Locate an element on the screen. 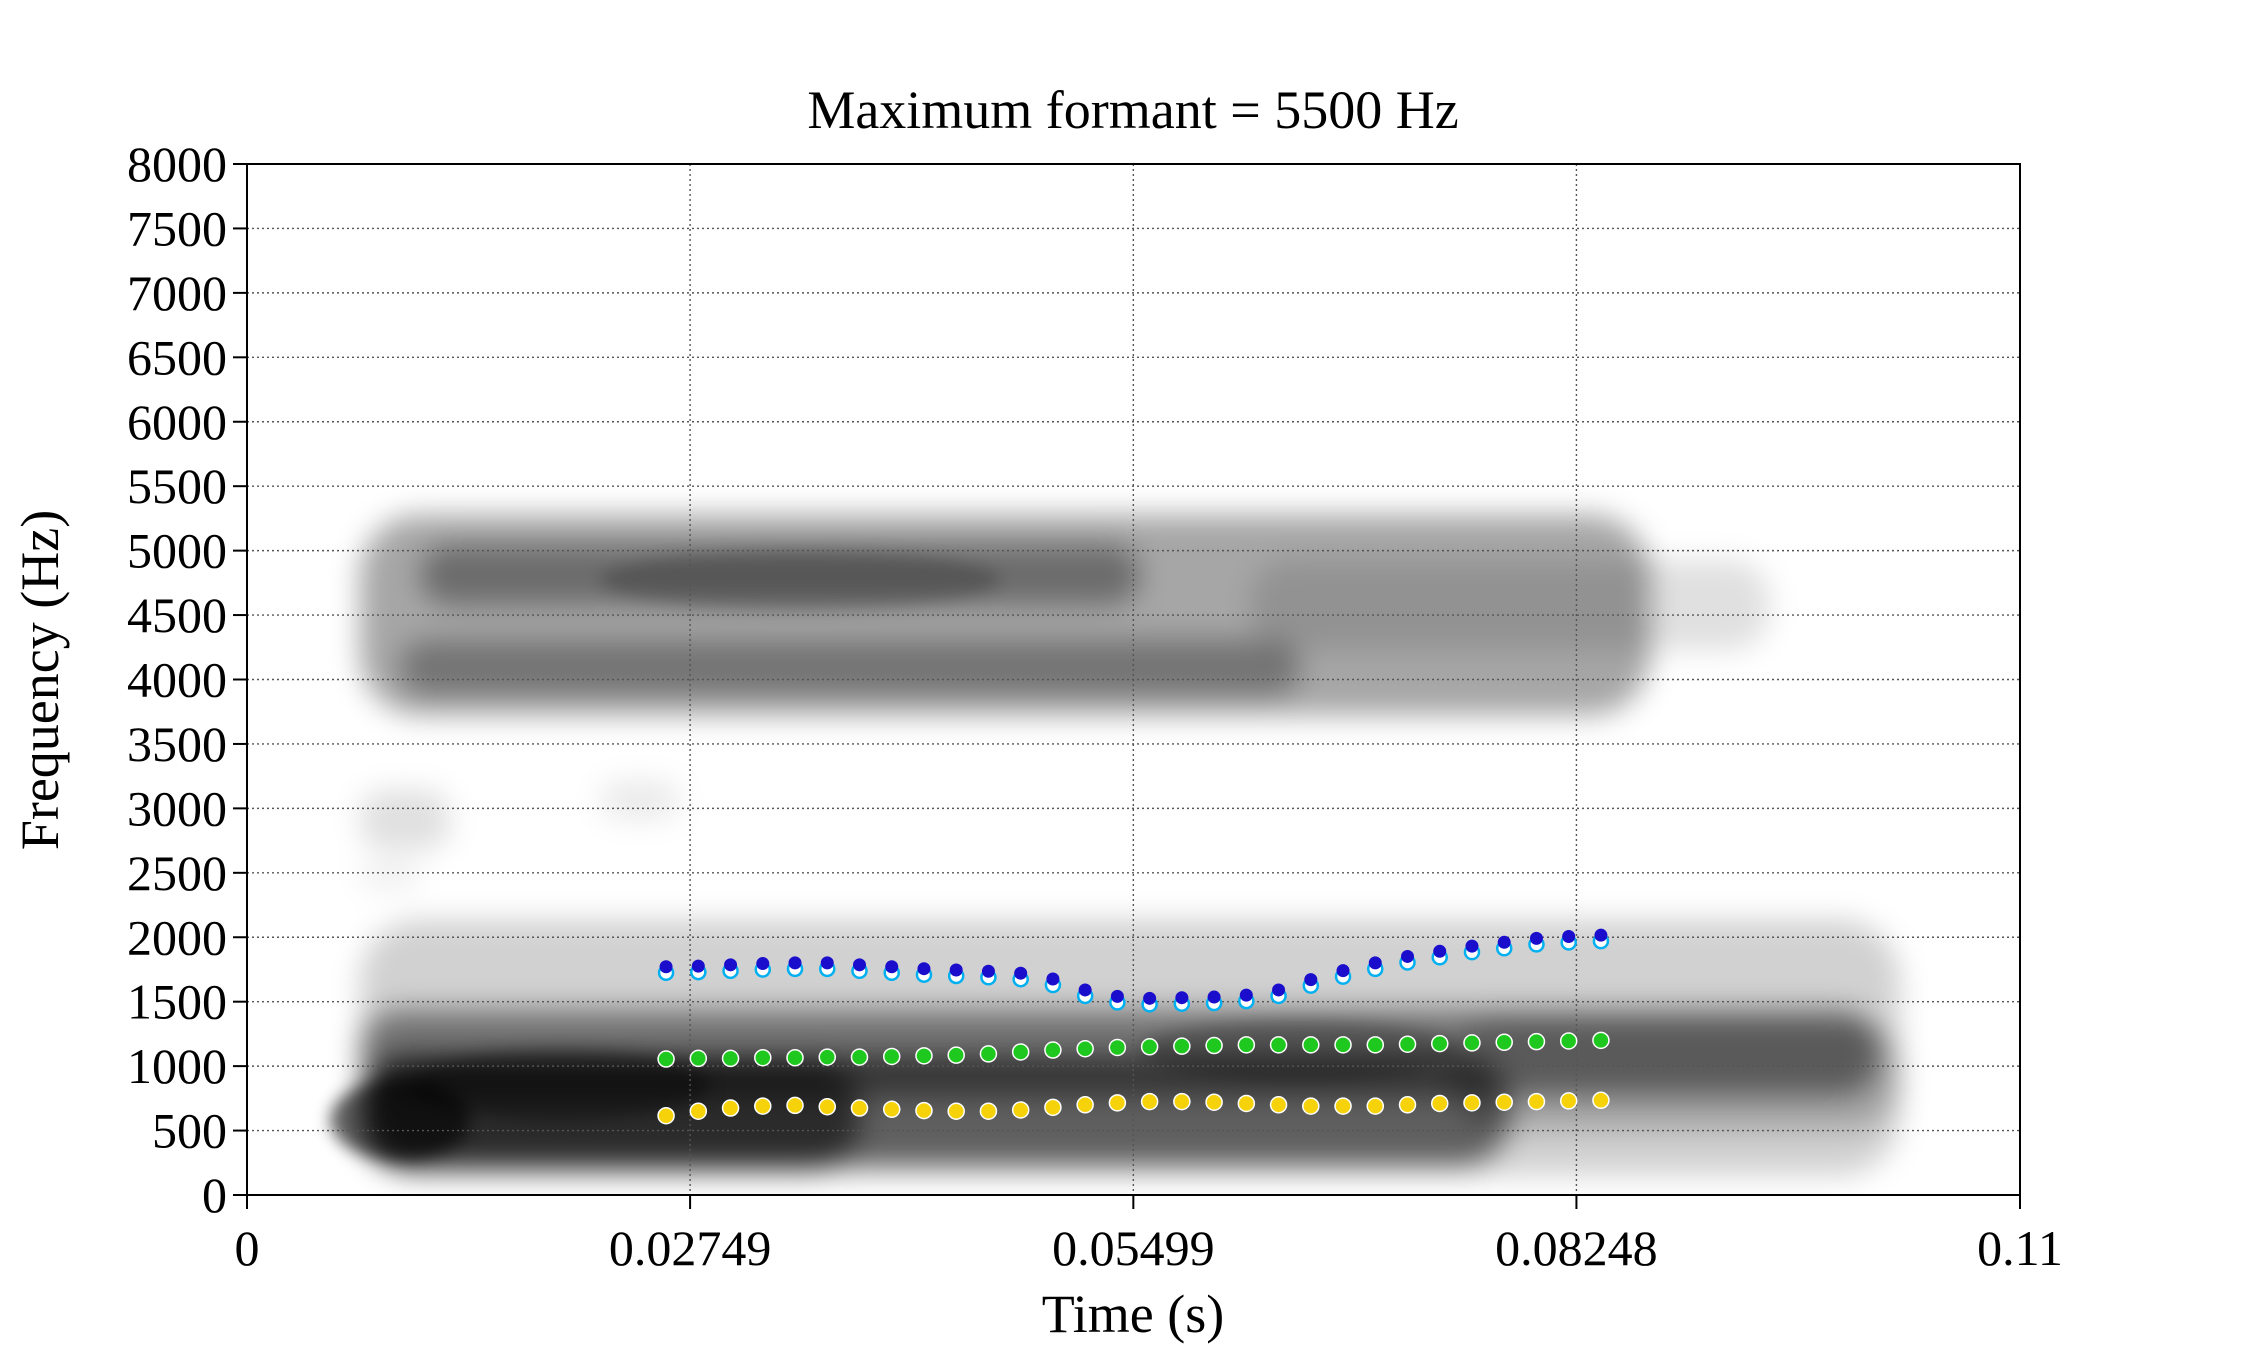 This screenshot has height=1350, width=2250. x-axis: 0 0.02749 0.05499 0.08248 0.11 is located at coordinates (1149, 1235).